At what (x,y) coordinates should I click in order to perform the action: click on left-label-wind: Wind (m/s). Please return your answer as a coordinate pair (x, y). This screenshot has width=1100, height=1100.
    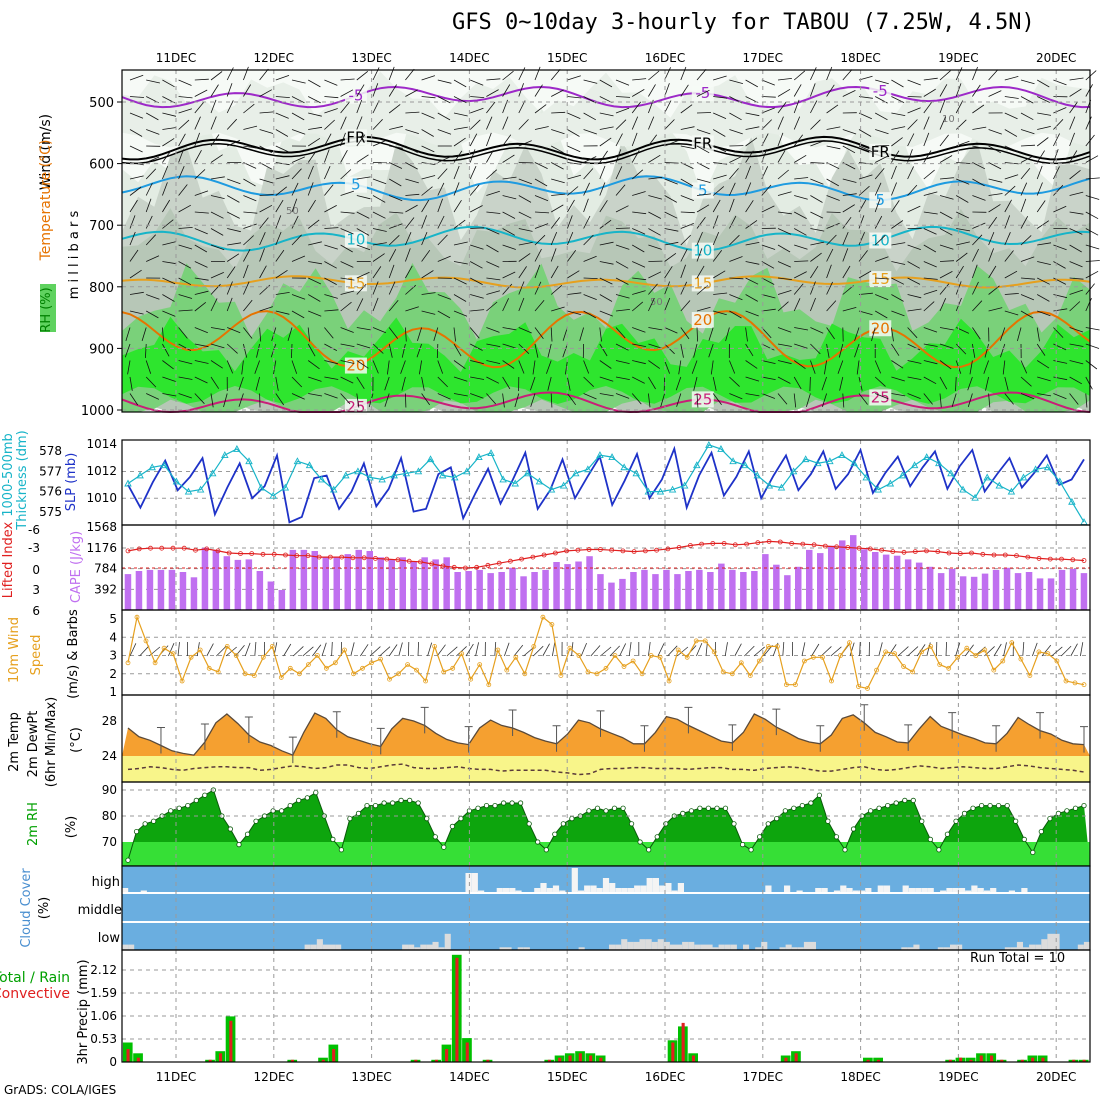
    Looking at the image, I should click on (46, 152).